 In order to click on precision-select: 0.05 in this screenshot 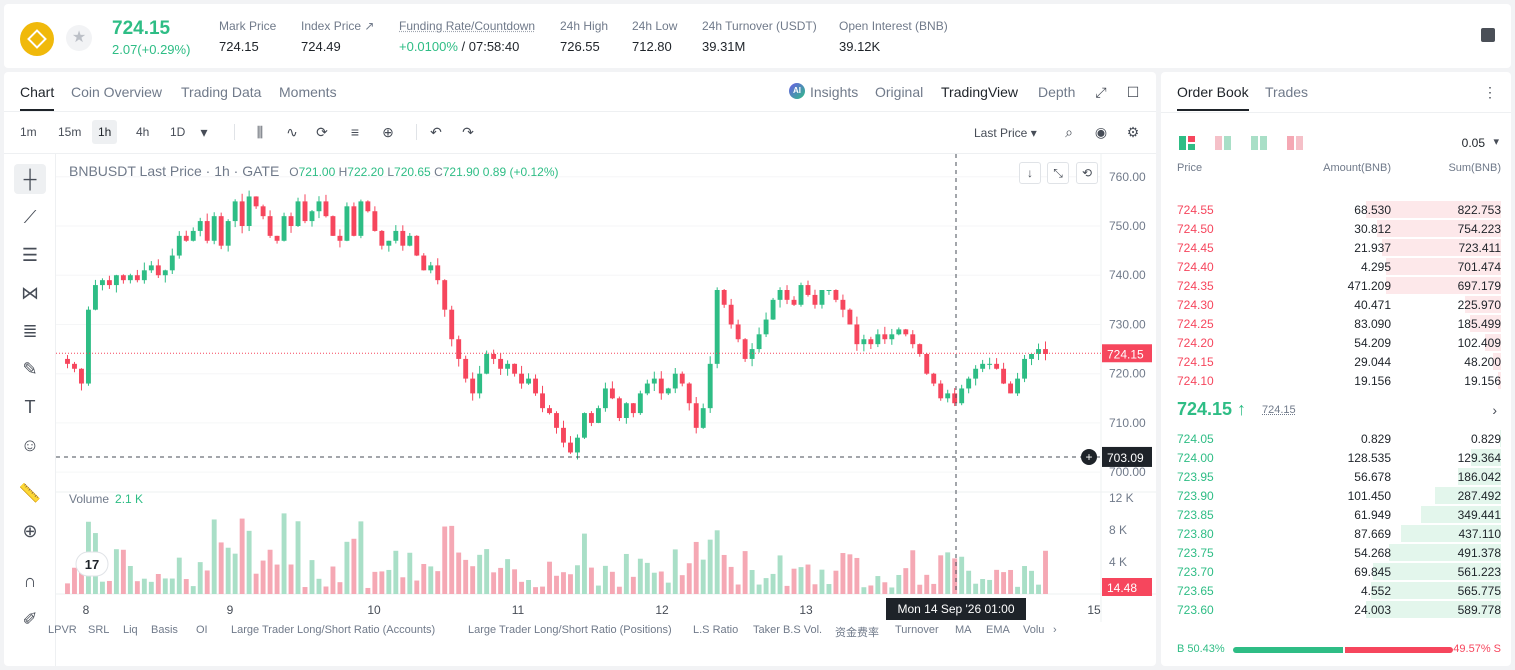, I will do `click(1473, 143)`.